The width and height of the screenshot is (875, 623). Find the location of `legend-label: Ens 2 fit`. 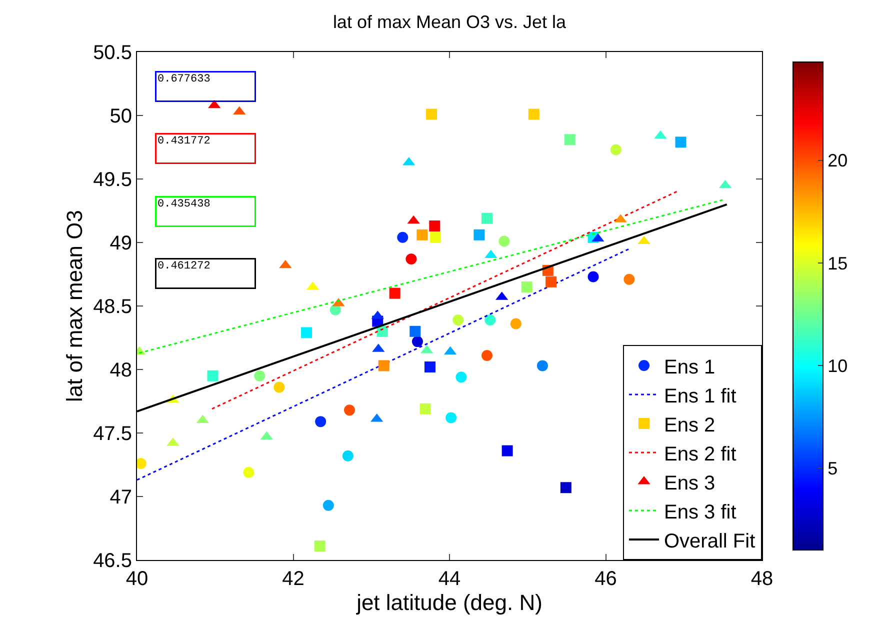

legend-label: Ens 2 fit is located at coordinates (700, 454).